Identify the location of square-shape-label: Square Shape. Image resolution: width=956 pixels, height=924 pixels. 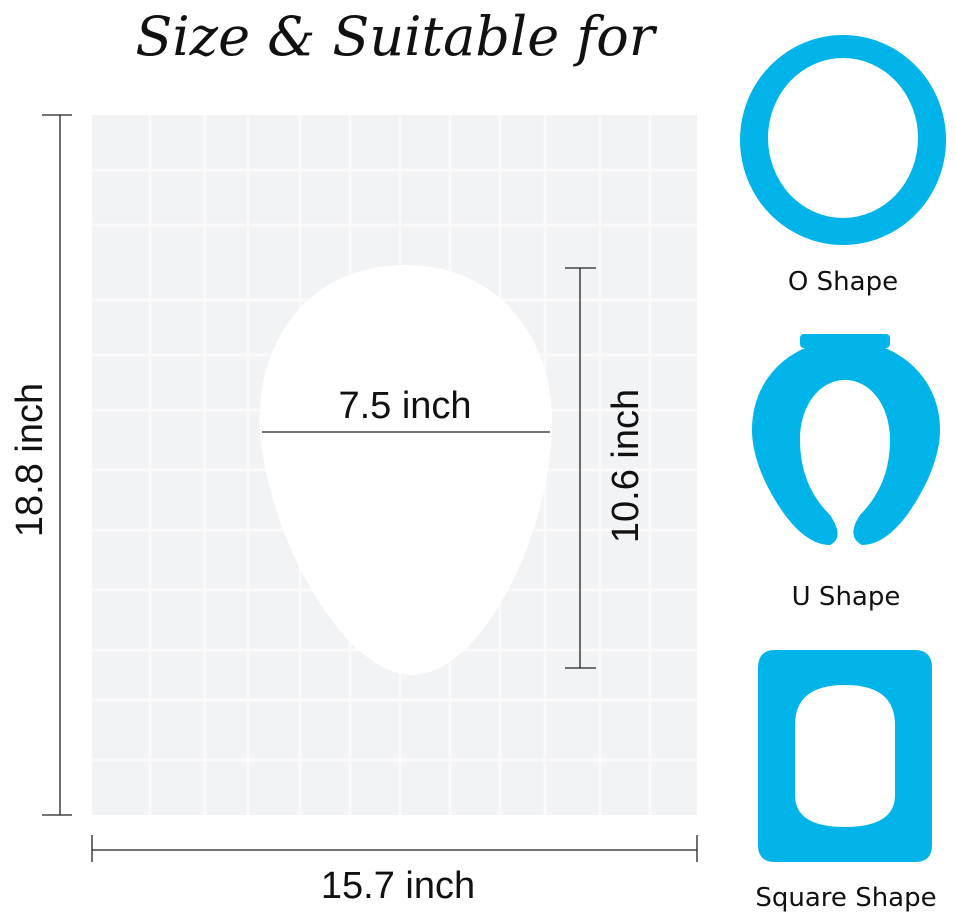
(845, 898).